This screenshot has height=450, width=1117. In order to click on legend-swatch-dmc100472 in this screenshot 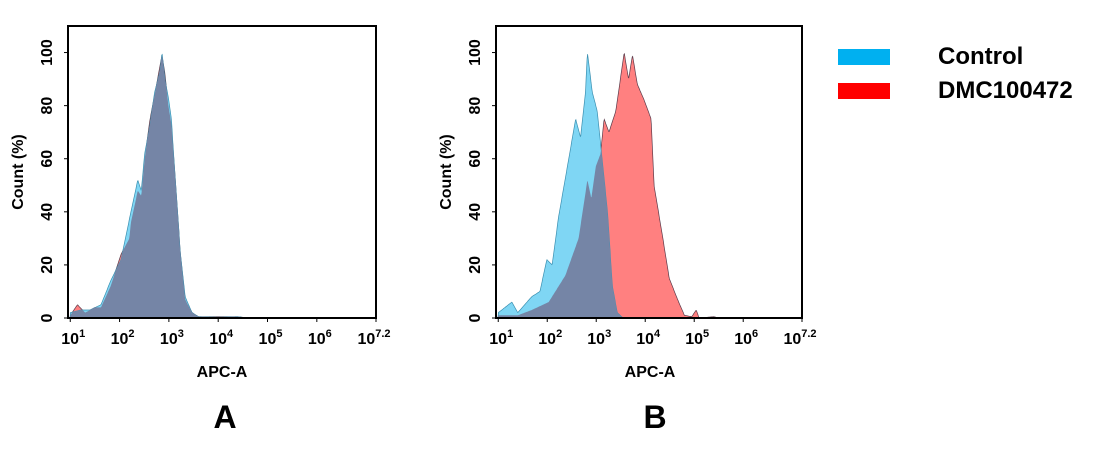, I will do `click(864, 91)`.